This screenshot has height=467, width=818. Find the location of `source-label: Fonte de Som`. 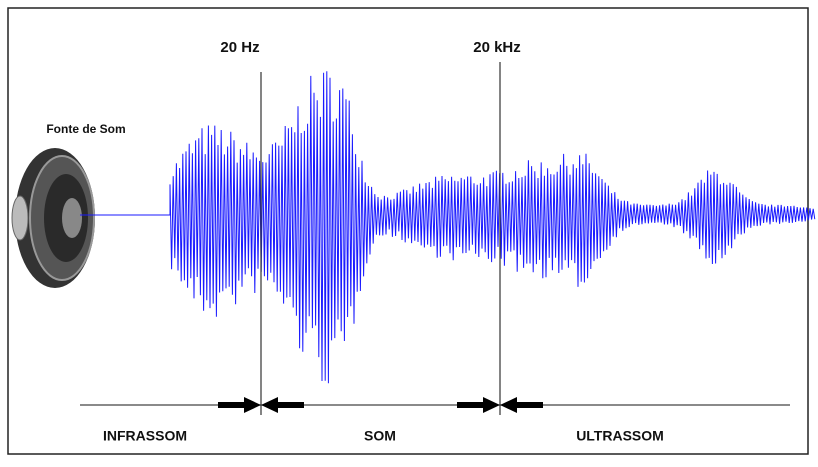

source-label: Fonte de Som is located at coordinates (85, 129).